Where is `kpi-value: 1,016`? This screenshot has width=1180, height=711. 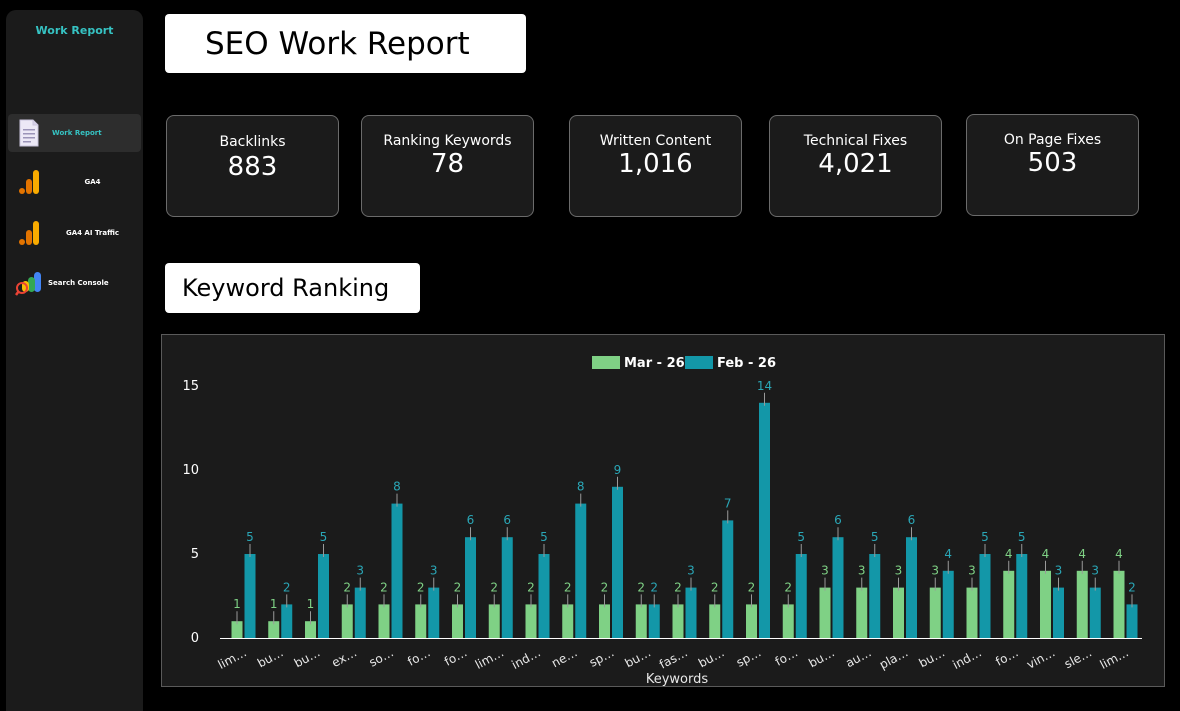 kpi-value: 1,016 is located at coordinates (655, 164).